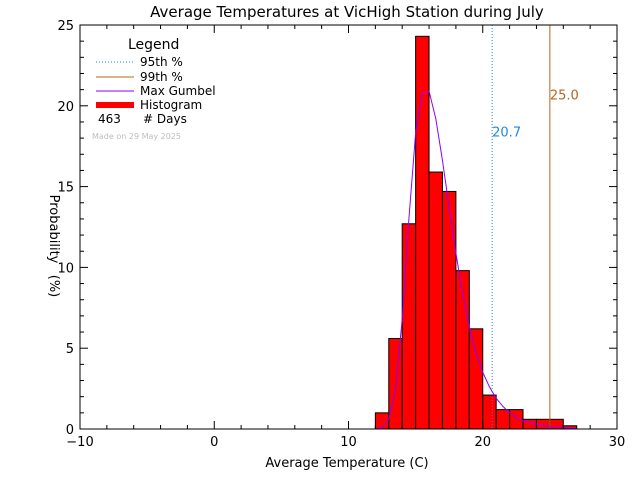 The image size is (640, 485). I want to click on y-axis-label-group: Probability, so click(53, 229).